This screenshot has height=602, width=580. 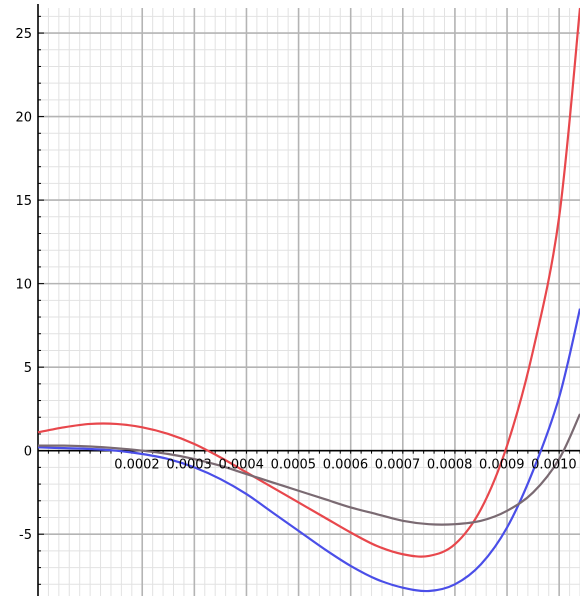 I want to click on x-tick-label: 0.0006, so click(x=346, y=465).